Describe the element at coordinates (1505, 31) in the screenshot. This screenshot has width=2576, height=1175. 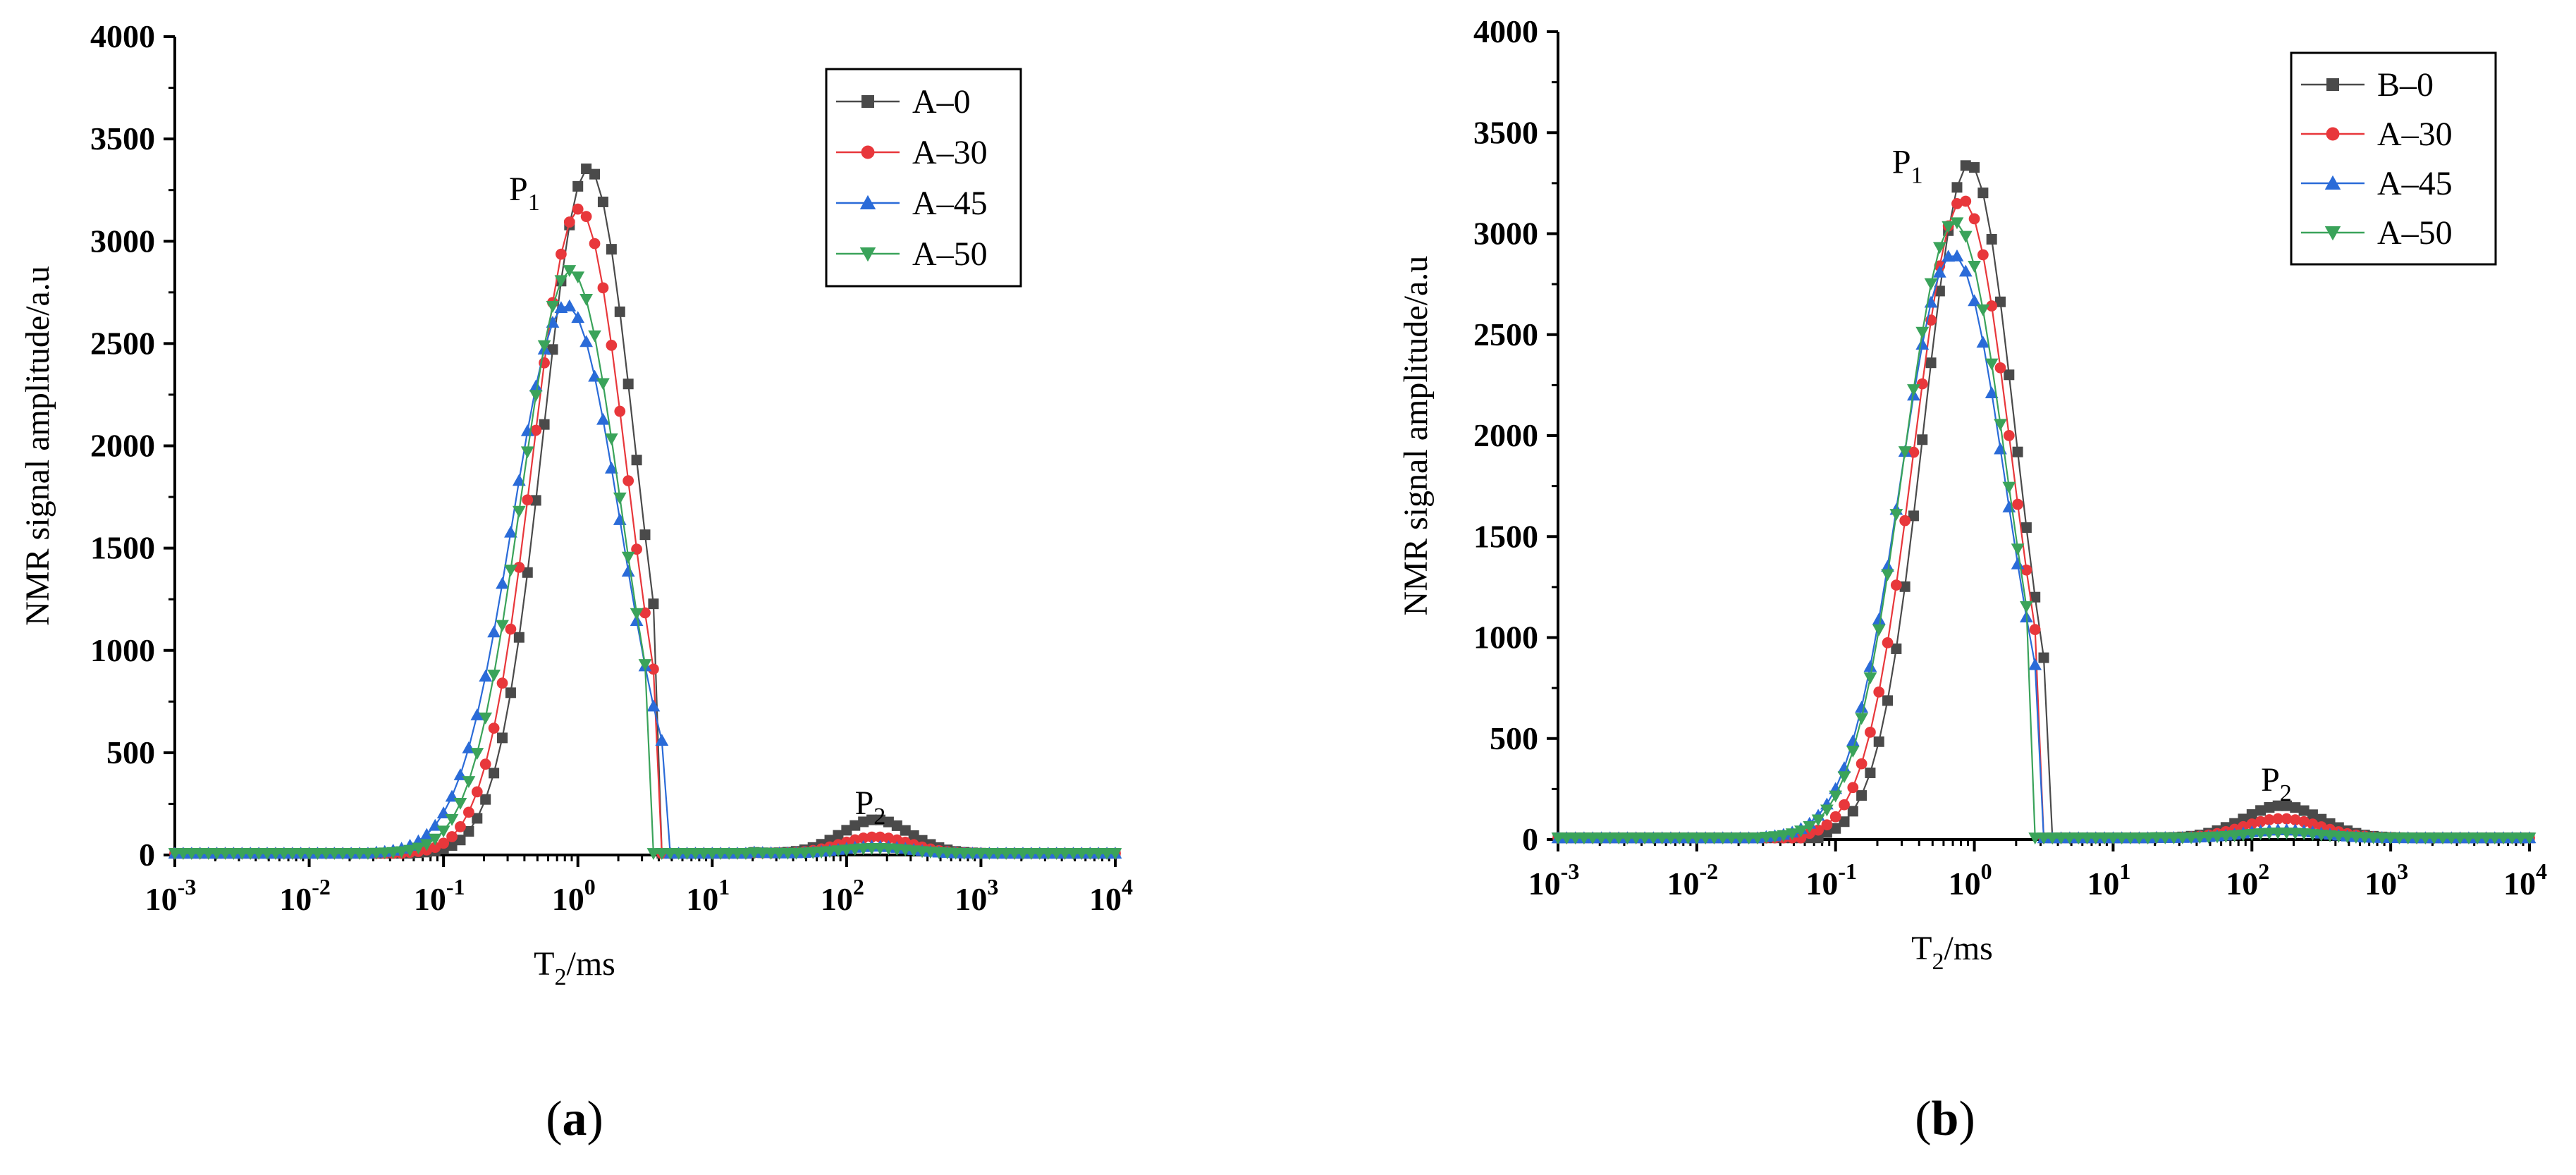
I see `y-tick-label: 4000` at that location.